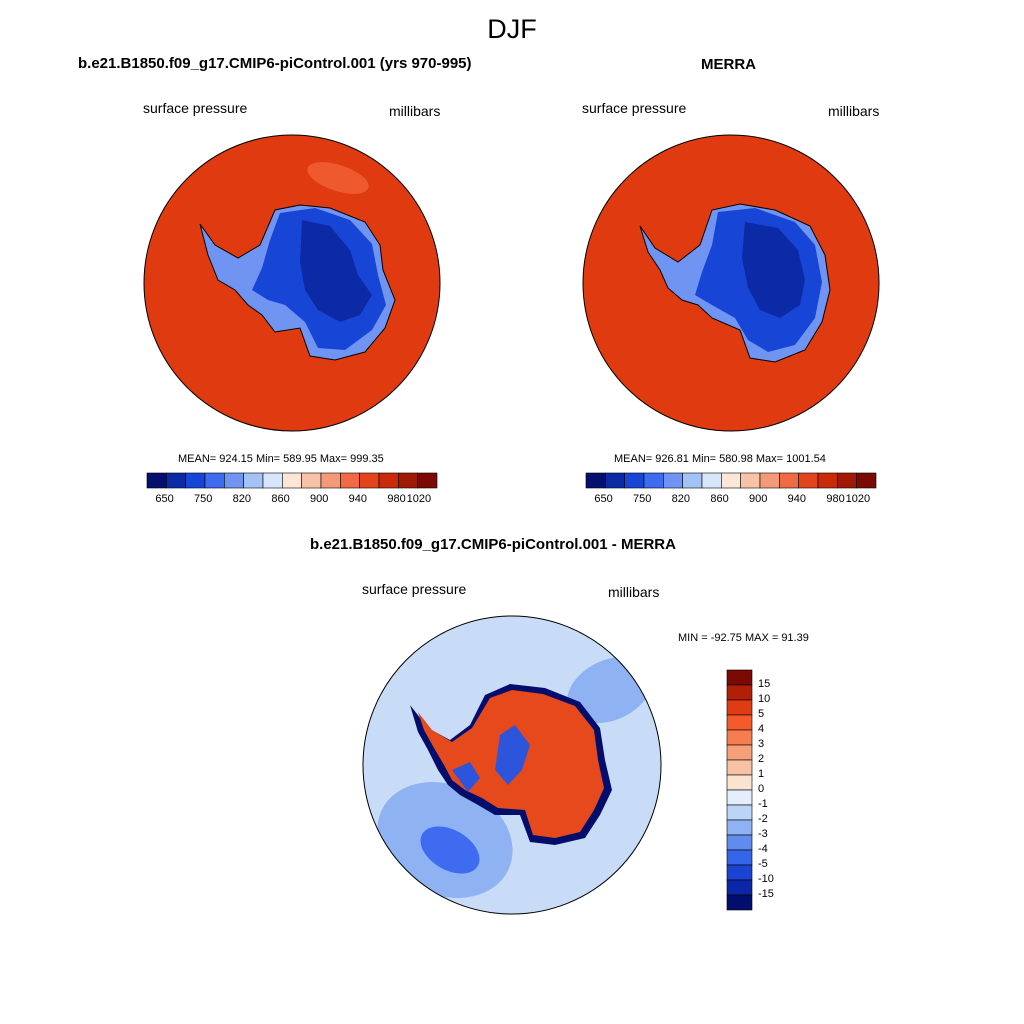 Image resolution: width=1024 pixels, height=1024 pixels. I want to click on reference-panel-title: MERRA, so click(728, 64).